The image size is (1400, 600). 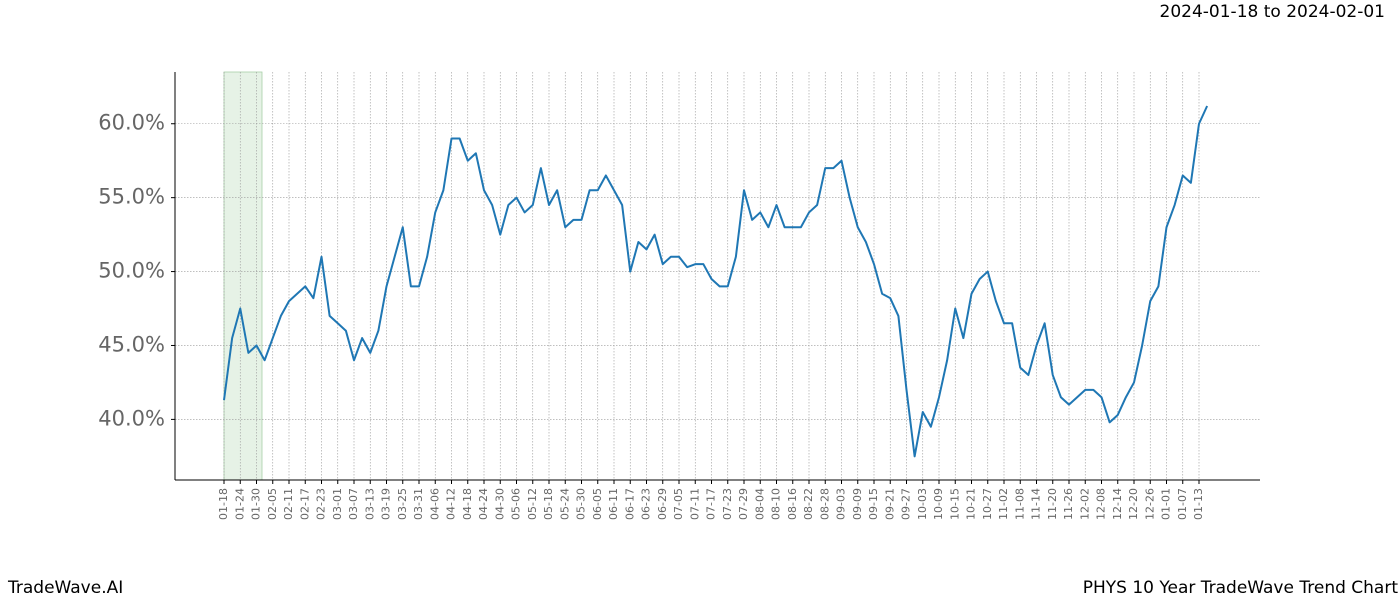 What do you see at coordinates (1117, 504) in the screenshot?
I see `x-tick-label: 12-14` at bounding box center [1117, 504].